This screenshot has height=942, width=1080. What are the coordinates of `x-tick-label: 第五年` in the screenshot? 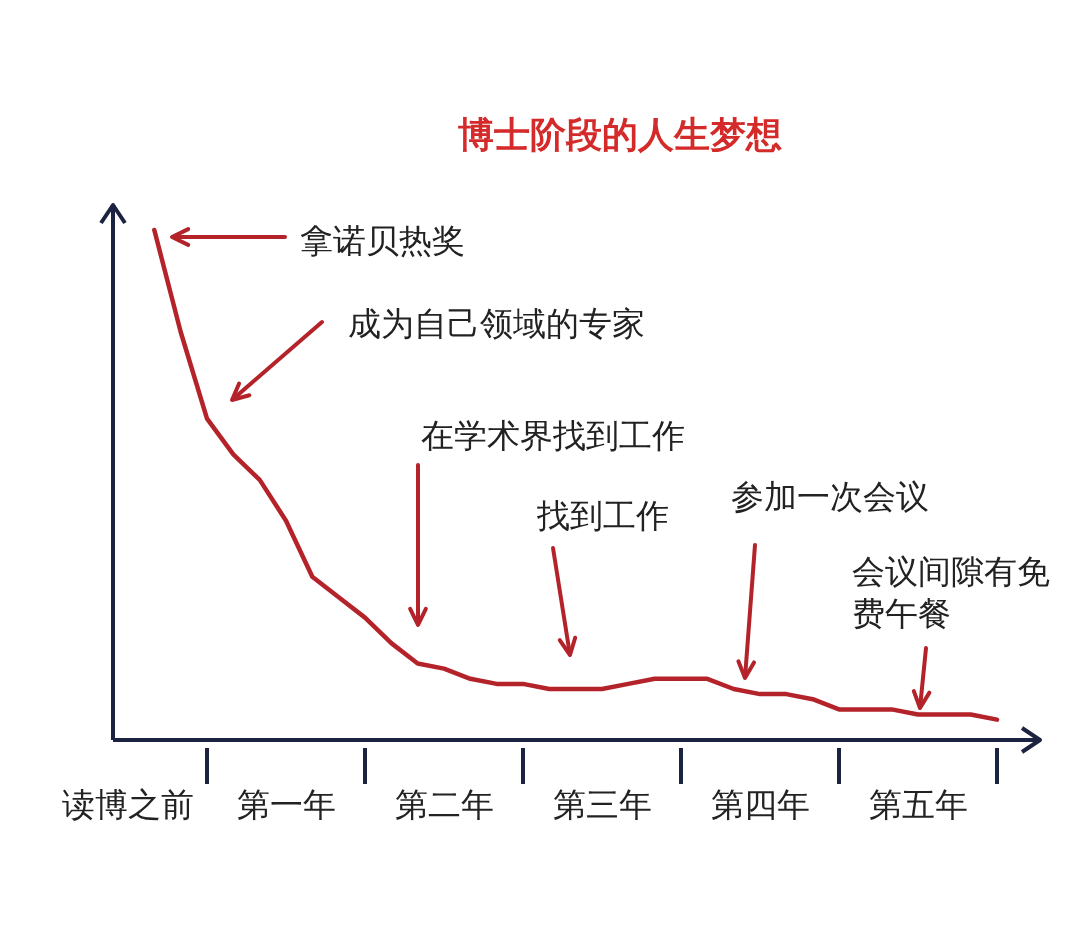 It's located at (918, 804).